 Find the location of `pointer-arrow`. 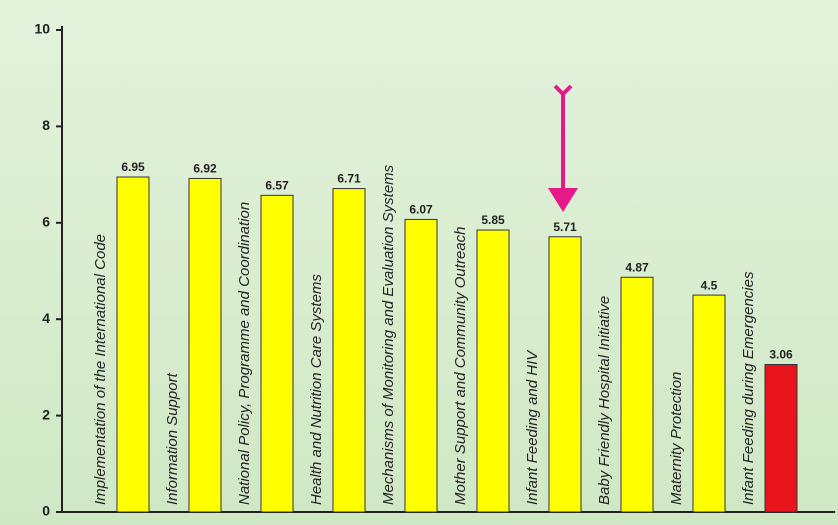

pointer-arrow is located at coordinates (563, 148).